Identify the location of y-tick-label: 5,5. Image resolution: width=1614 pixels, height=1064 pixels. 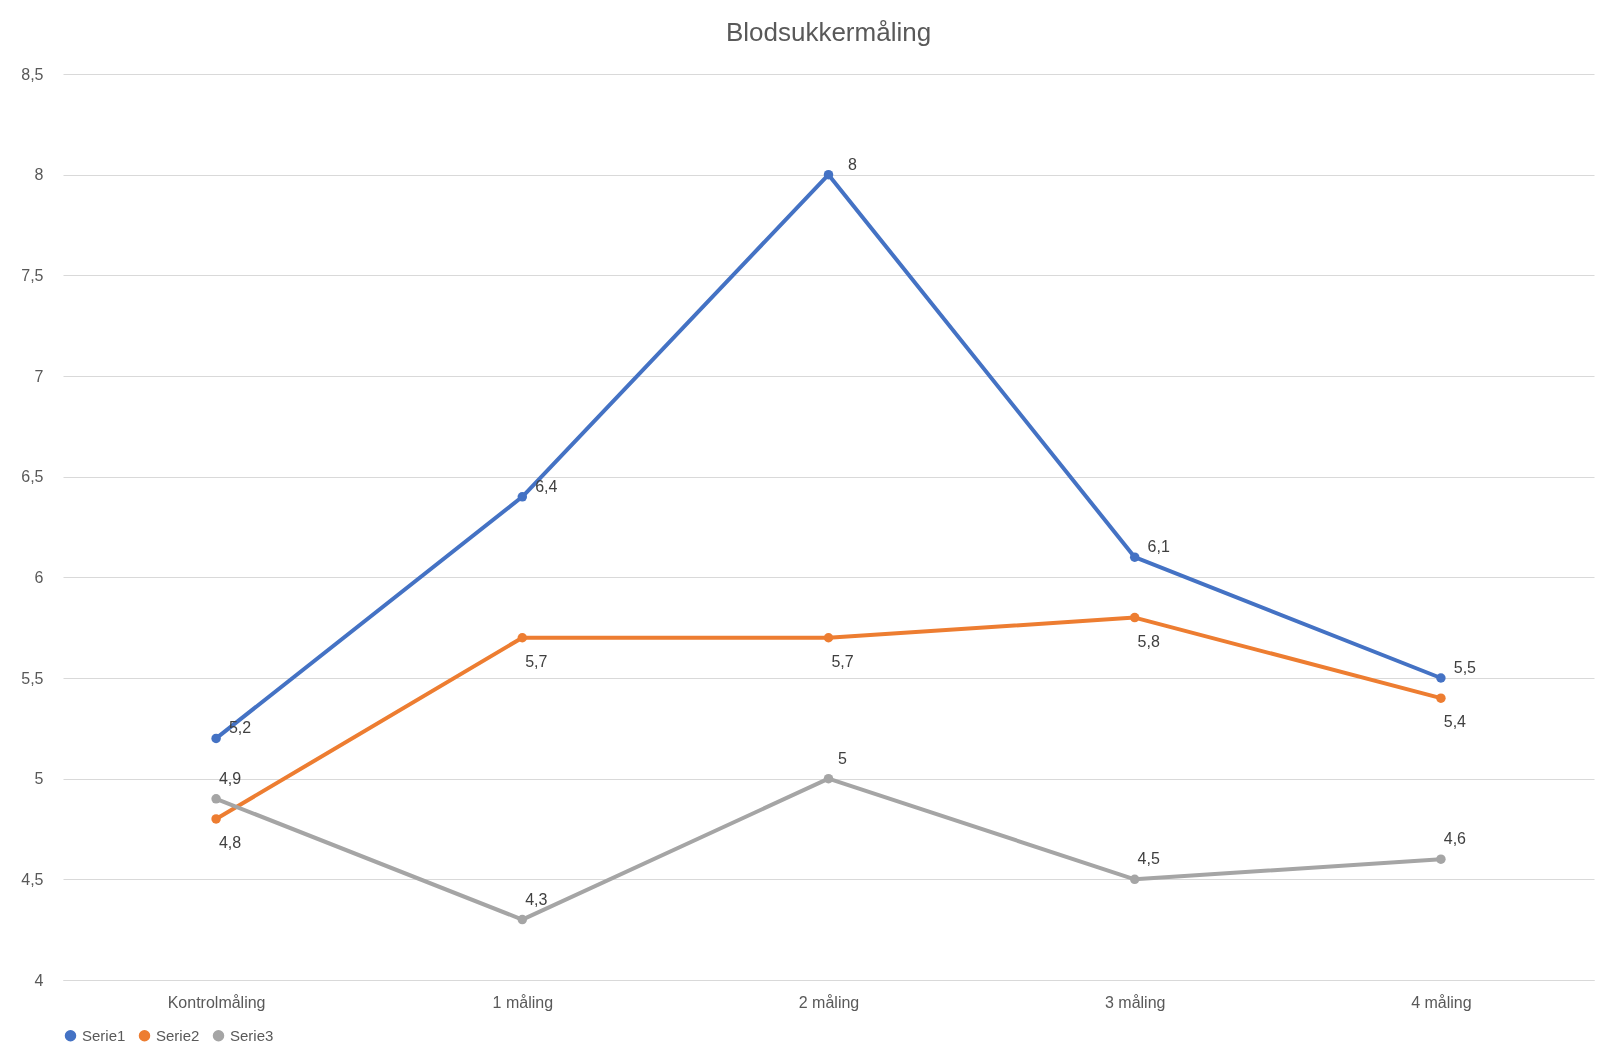
(32, 678).